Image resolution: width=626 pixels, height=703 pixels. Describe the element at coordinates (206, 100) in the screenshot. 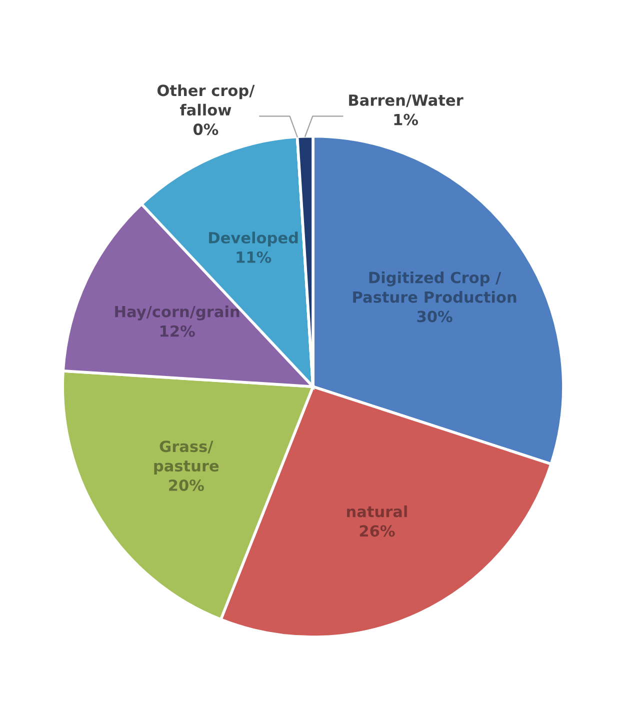

I see `category-label: Other crop/ fallow` at that location.